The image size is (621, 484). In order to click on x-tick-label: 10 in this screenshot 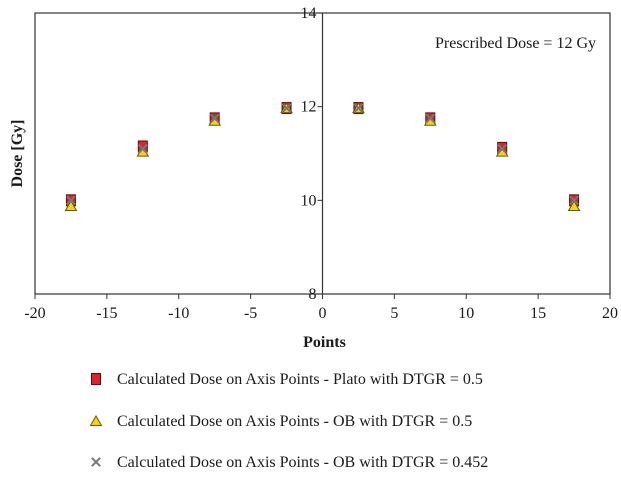, I will do `click(466, 313)`.